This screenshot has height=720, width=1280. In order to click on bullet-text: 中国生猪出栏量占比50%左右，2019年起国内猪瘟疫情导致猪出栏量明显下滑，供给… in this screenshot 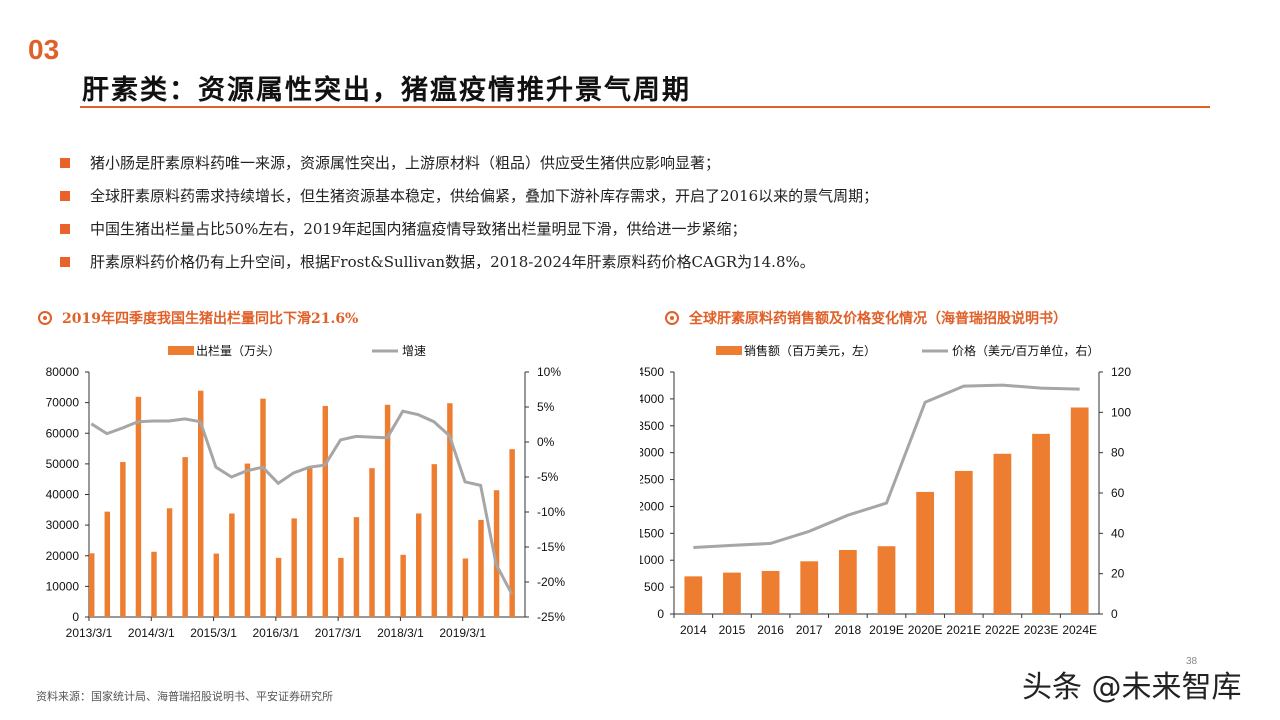, I will do `click(418, 229)`.